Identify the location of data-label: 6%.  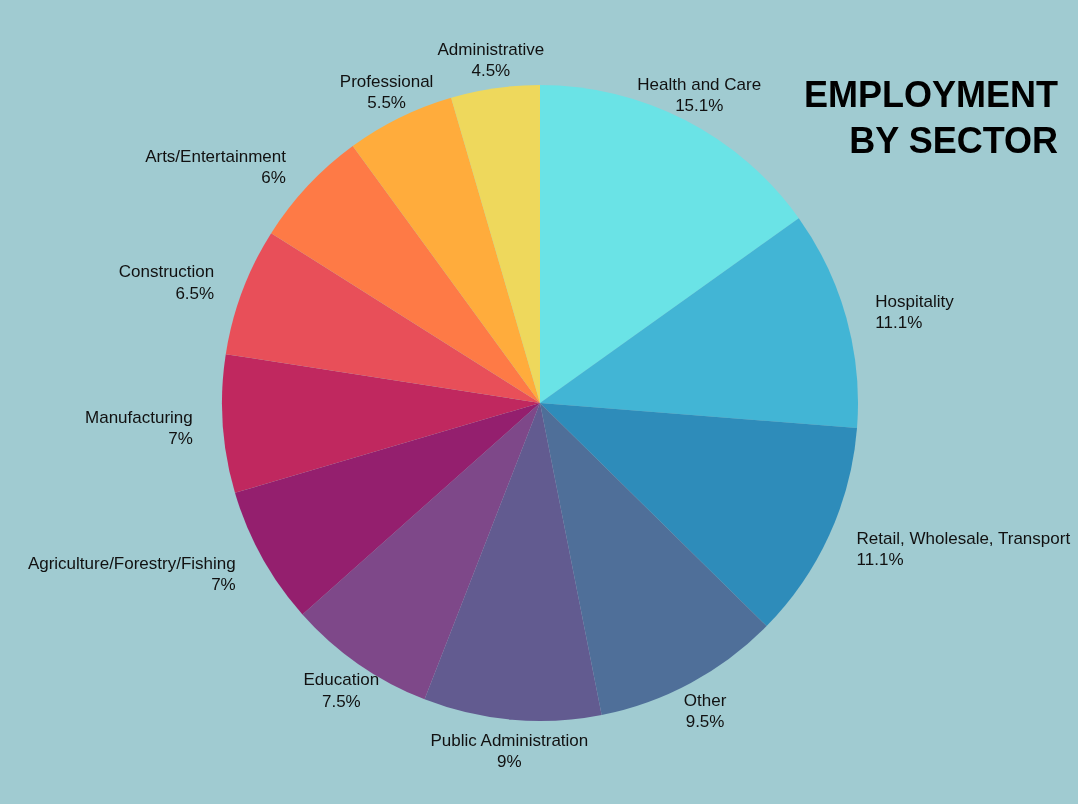
(273, 178).